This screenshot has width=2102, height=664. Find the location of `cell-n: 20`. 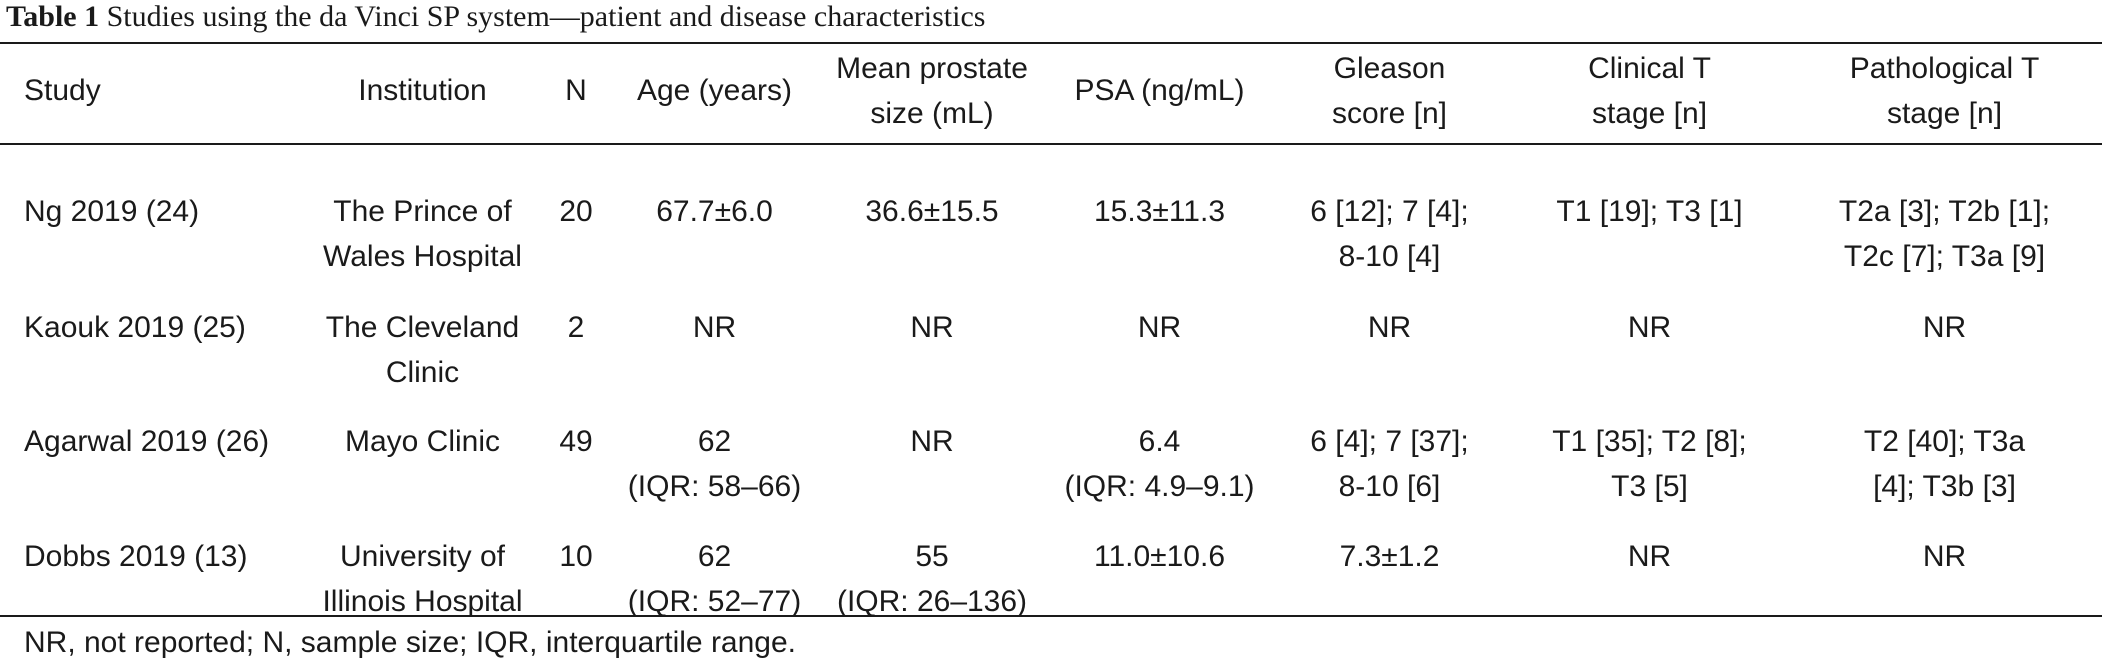

cell-n: 20 is located at coordinates (576, 211).